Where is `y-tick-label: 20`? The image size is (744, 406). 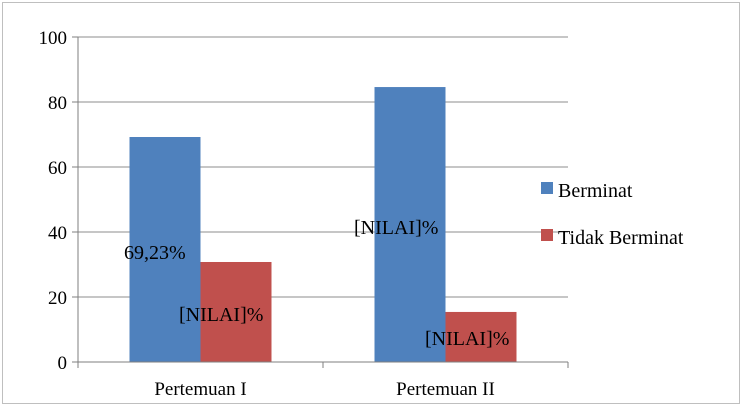
y-tick-label: 20 is located at coordinates (57, 298).